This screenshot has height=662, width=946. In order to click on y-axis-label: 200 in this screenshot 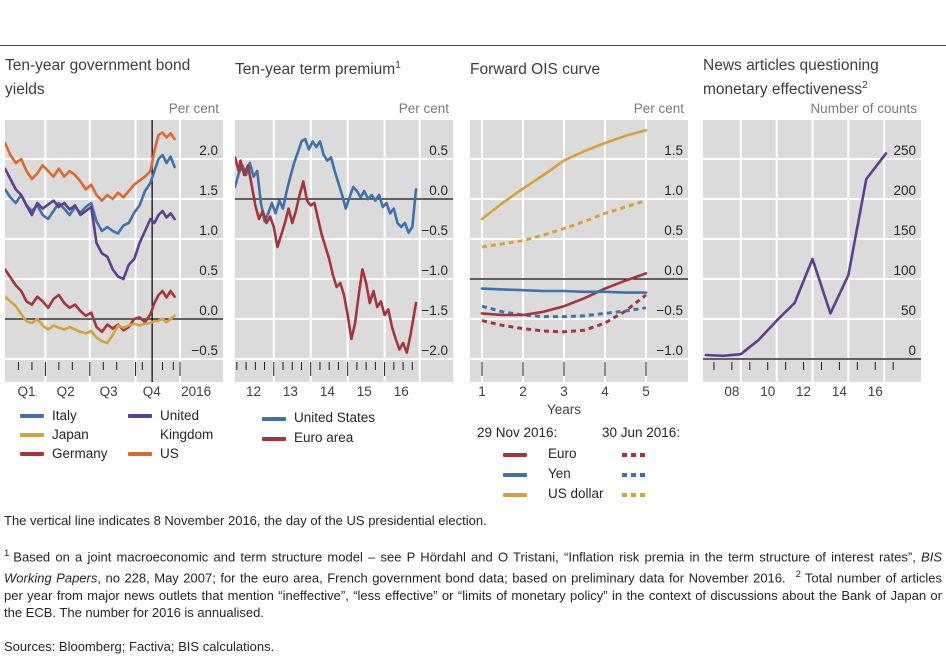, I will do `click(904, 190)`.